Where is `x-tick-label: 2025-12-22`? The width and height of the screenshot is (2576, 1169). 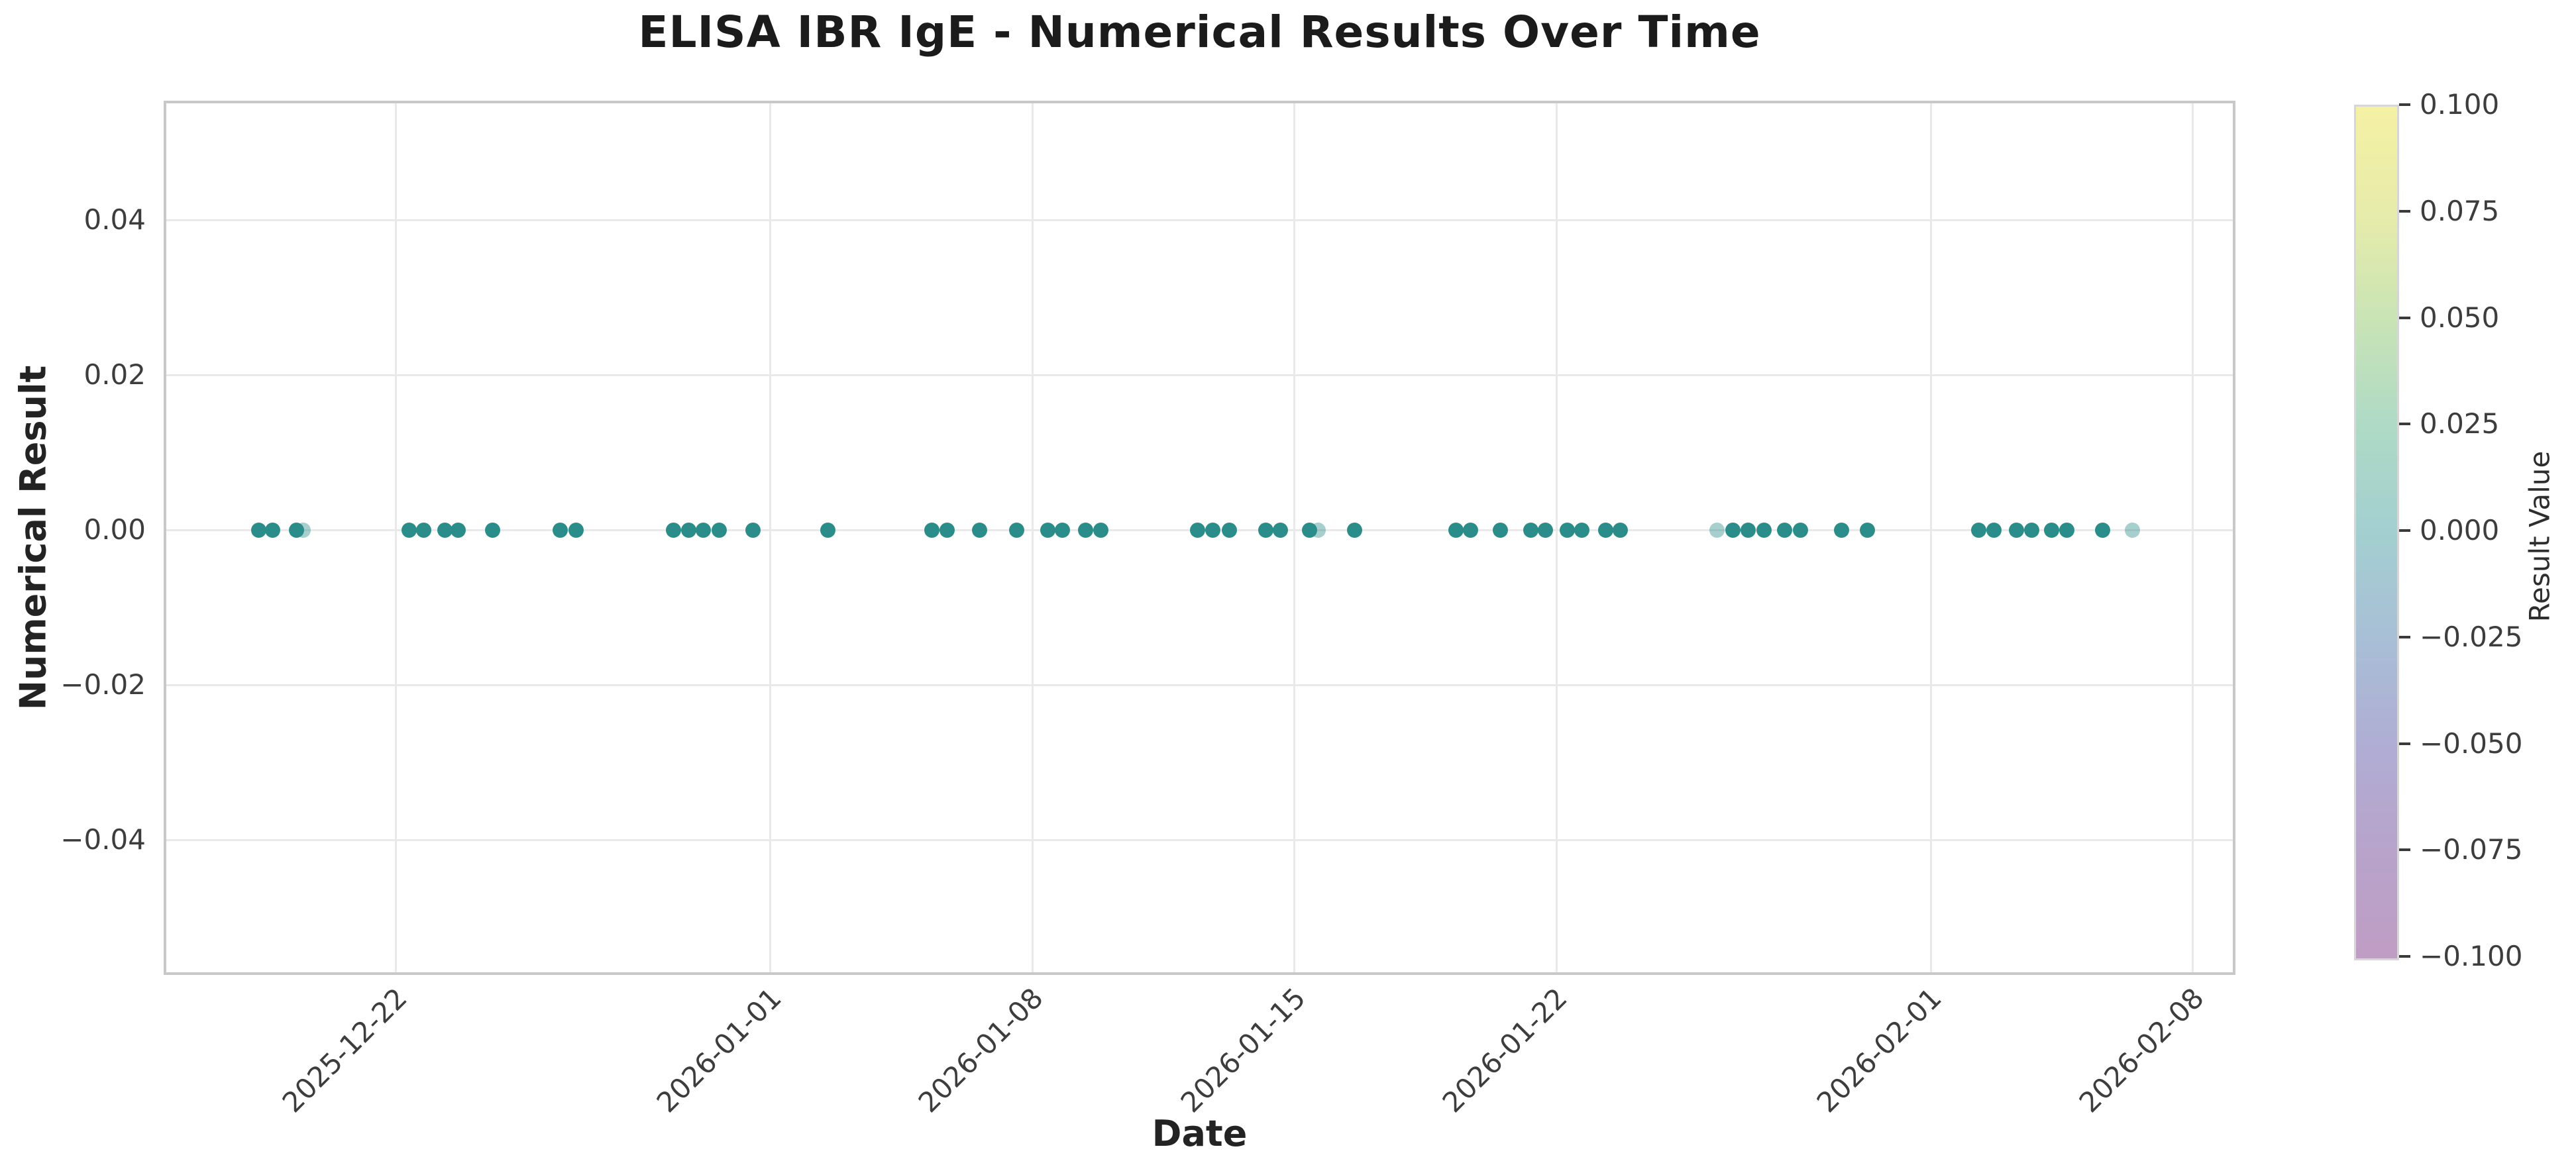 x-tick-label: 2025-12-22 is located at coordinates (344, 1050).